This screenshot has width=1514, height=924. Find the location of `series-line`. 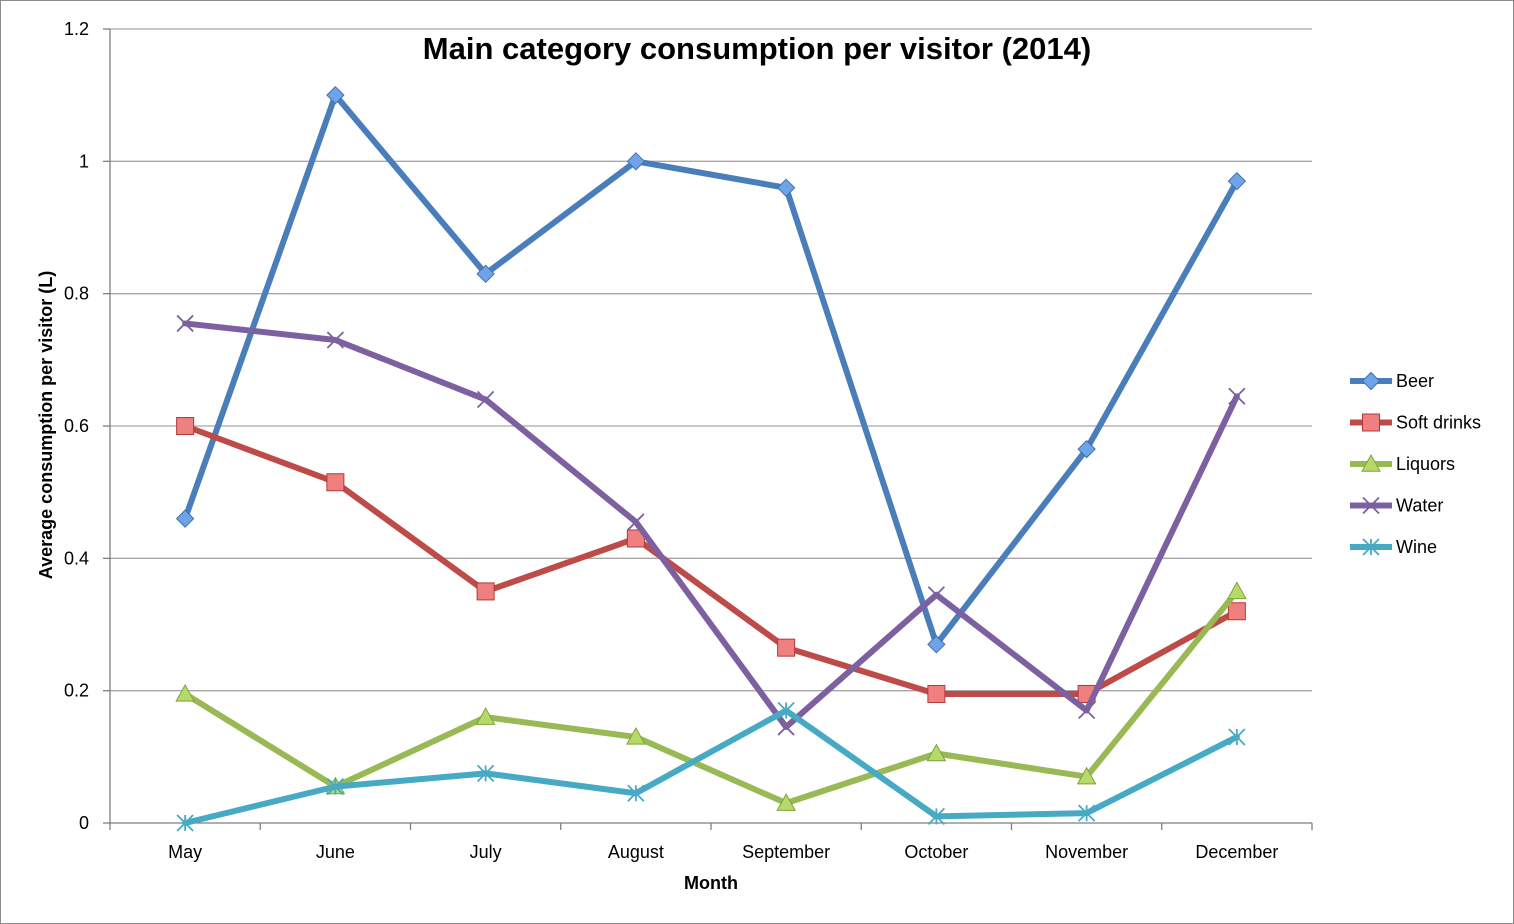

series-line is located at coordinates (711, 766).